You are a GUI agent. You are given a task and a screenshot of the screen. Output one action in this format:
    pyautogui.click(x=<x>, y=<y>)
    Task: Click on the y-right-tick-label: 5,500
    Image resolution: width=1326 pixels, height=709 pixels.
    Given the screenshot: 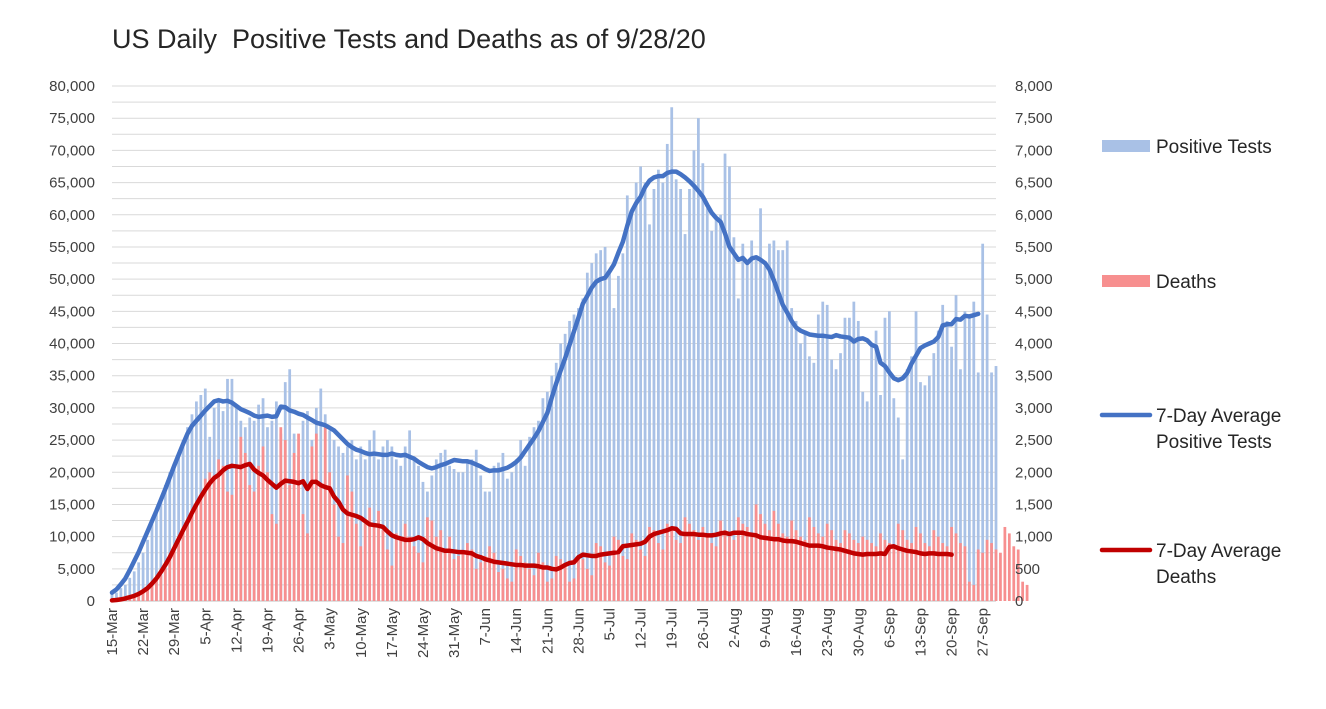 What is the action you would take?
    pyautogui.click(x=1034, y=247)
    